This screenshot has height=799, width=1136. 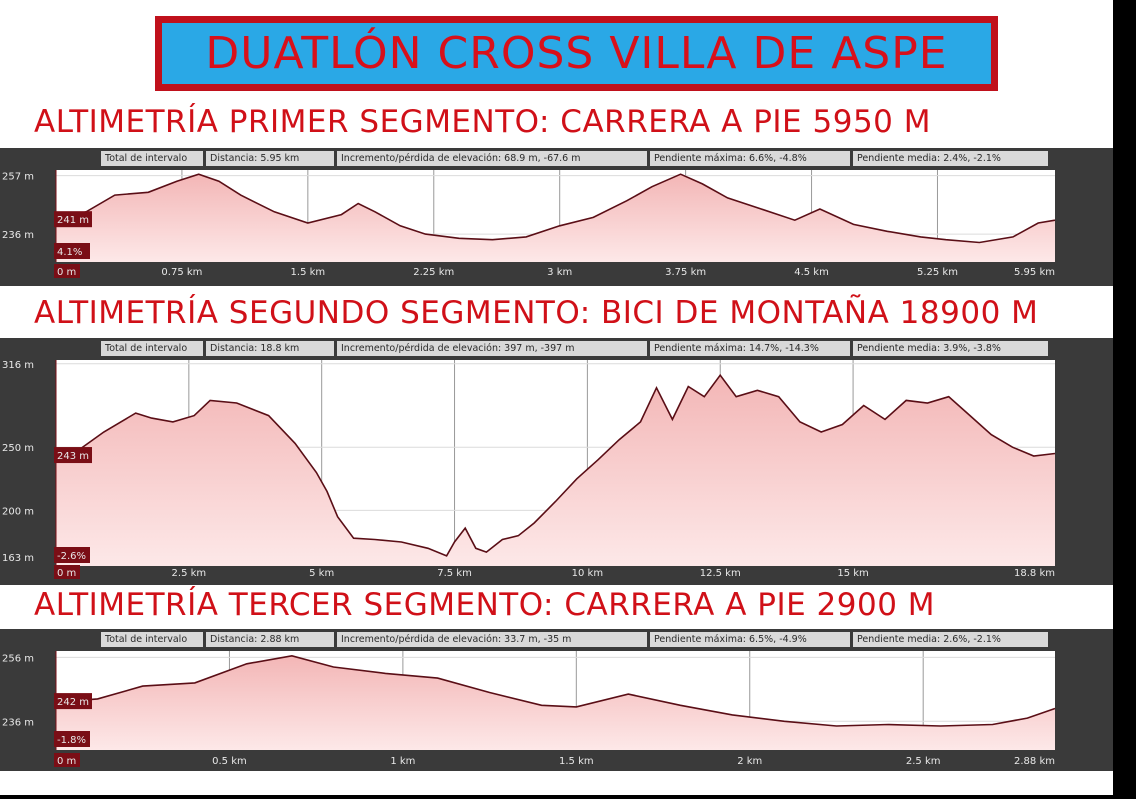 What do you see at coordinates (950, 348) in the screenshot?
I see `stat-avg-slope: Pendiente media: 3.9%, -3.8%` at bounding box center [950, 348].